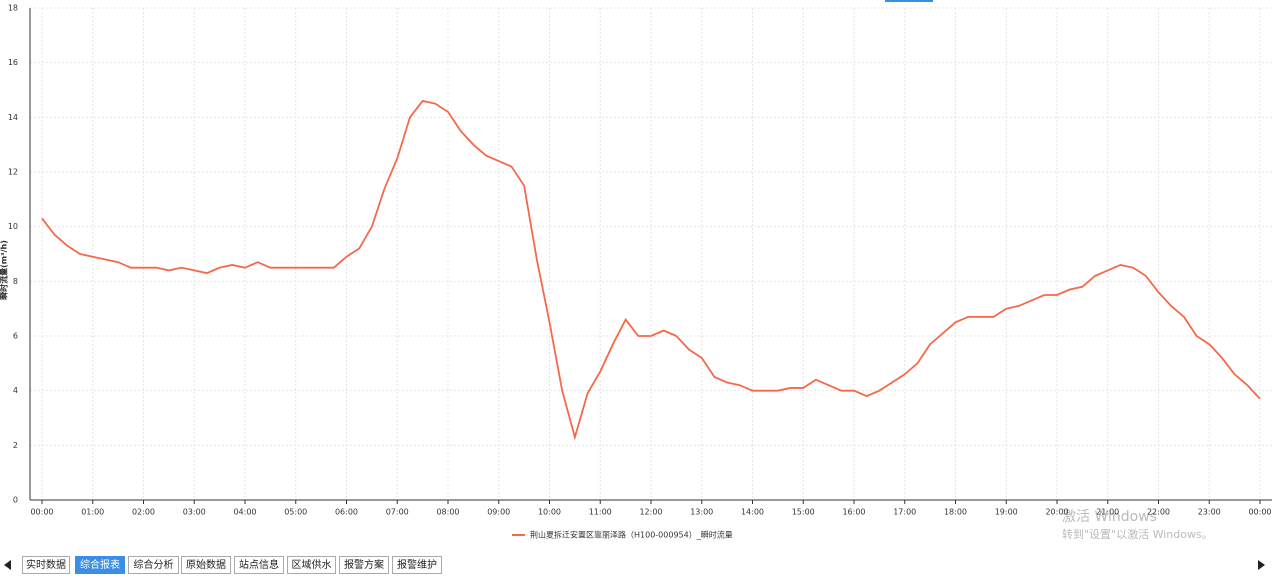 Image resolution: width=1280 pixels, height=578 pixels. Describe the element at coordinates (15, 281) in the screenshot. I see `y-tick-label: 8` at that location.